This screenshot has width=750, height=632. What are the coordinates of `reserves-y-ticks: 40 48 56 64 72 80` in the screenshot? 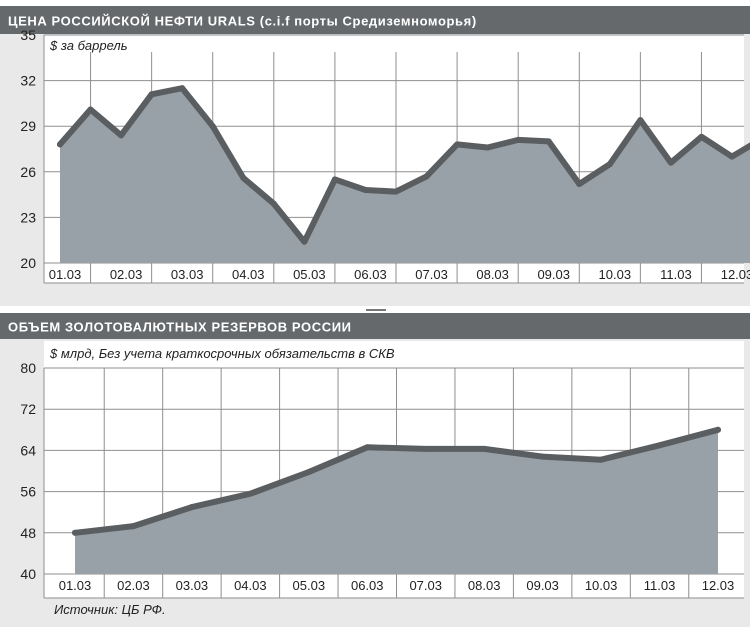 It's located at (28, 471).